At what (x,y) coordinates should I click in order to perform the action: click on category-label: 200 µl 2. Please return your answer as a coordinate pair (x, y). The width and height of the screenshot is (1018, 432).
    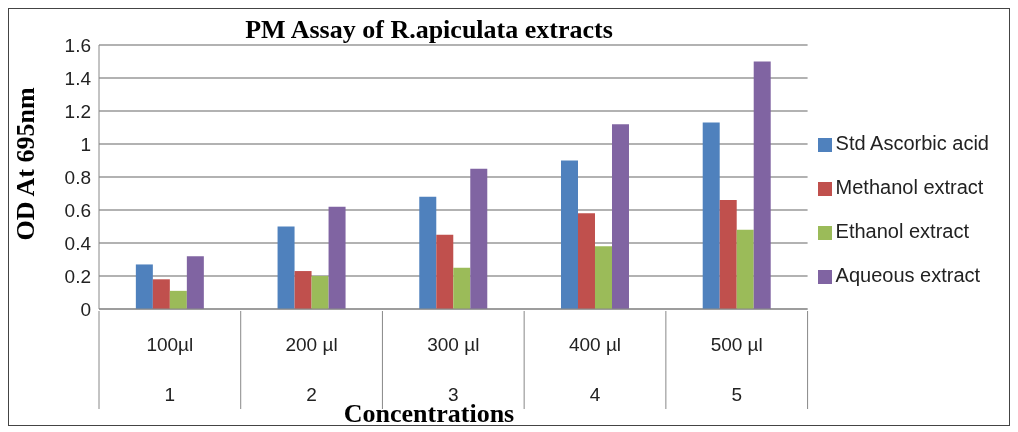
    Looking at the image, I should click on (311, 369).